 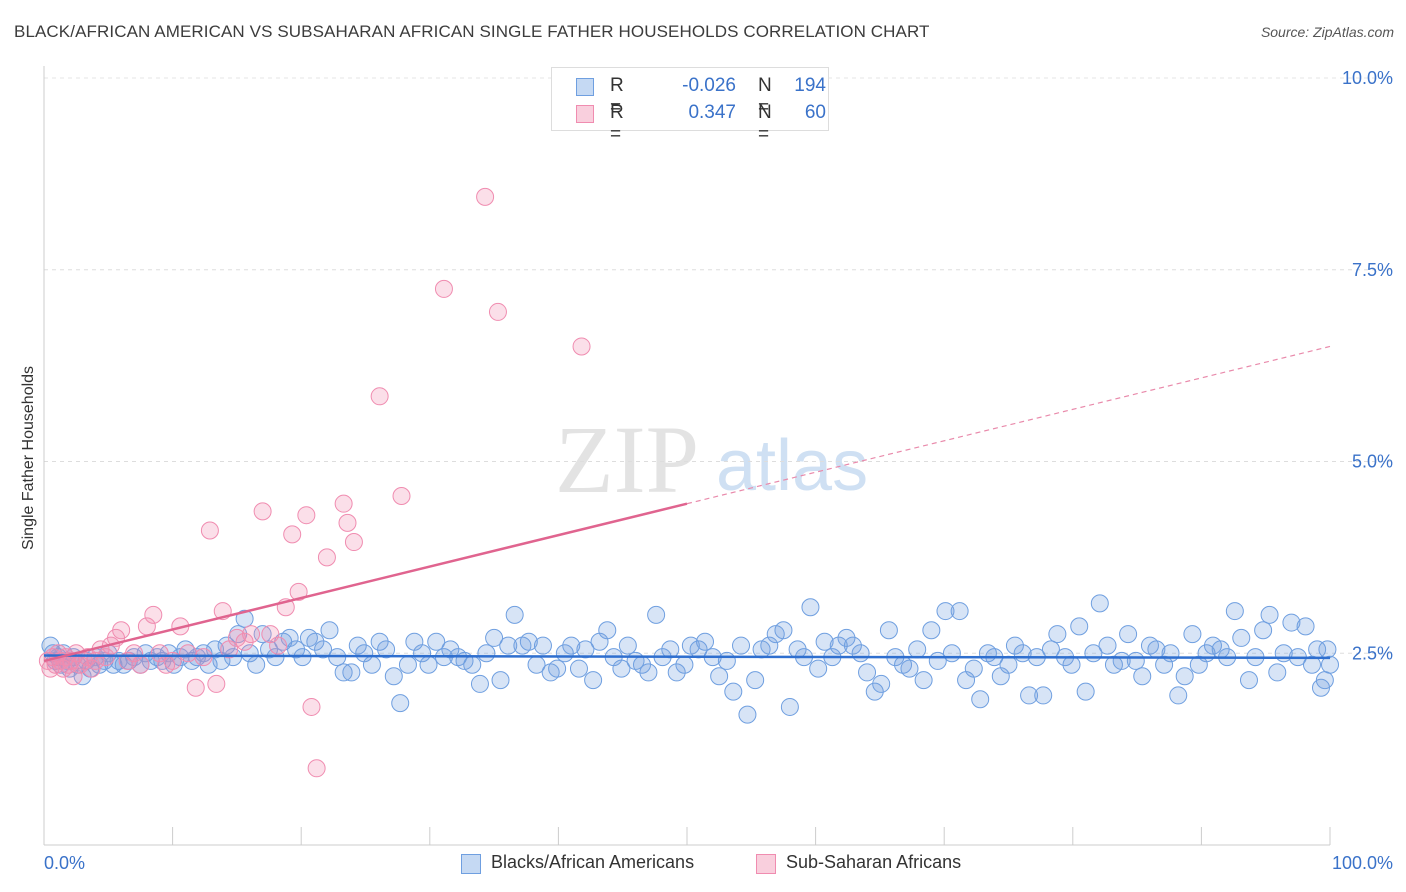 I want to click on y-axis-label: Single Father Households, so click(x=28, y=458).